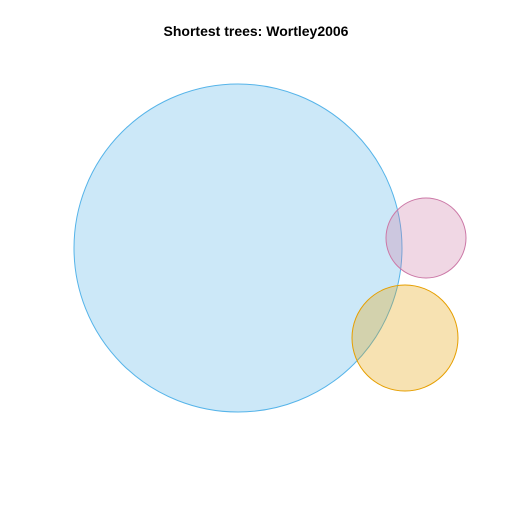 This screenshot has width=512, height=512. What do you see at coordinates (256, 31) in the screenshot?
I see `plot-title: Shortest trees: Wortley2006` at bounding box center [256, 31].